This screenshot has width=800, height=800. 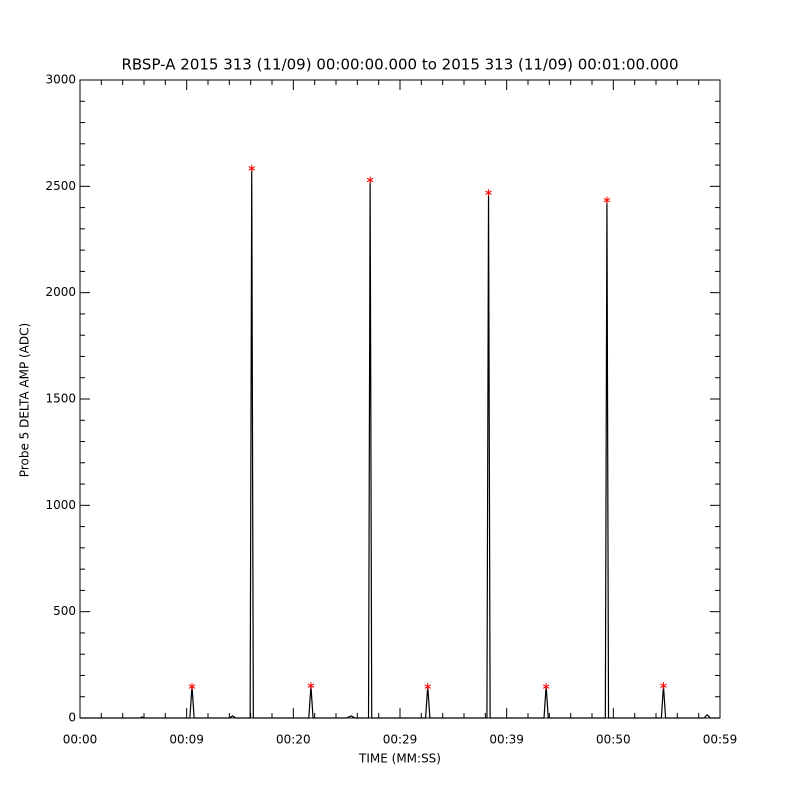 What do you see at coordinates (80, 740) in the screenshot?
I see `x-tick-label: 00:00` at bounding box center [80, 740].